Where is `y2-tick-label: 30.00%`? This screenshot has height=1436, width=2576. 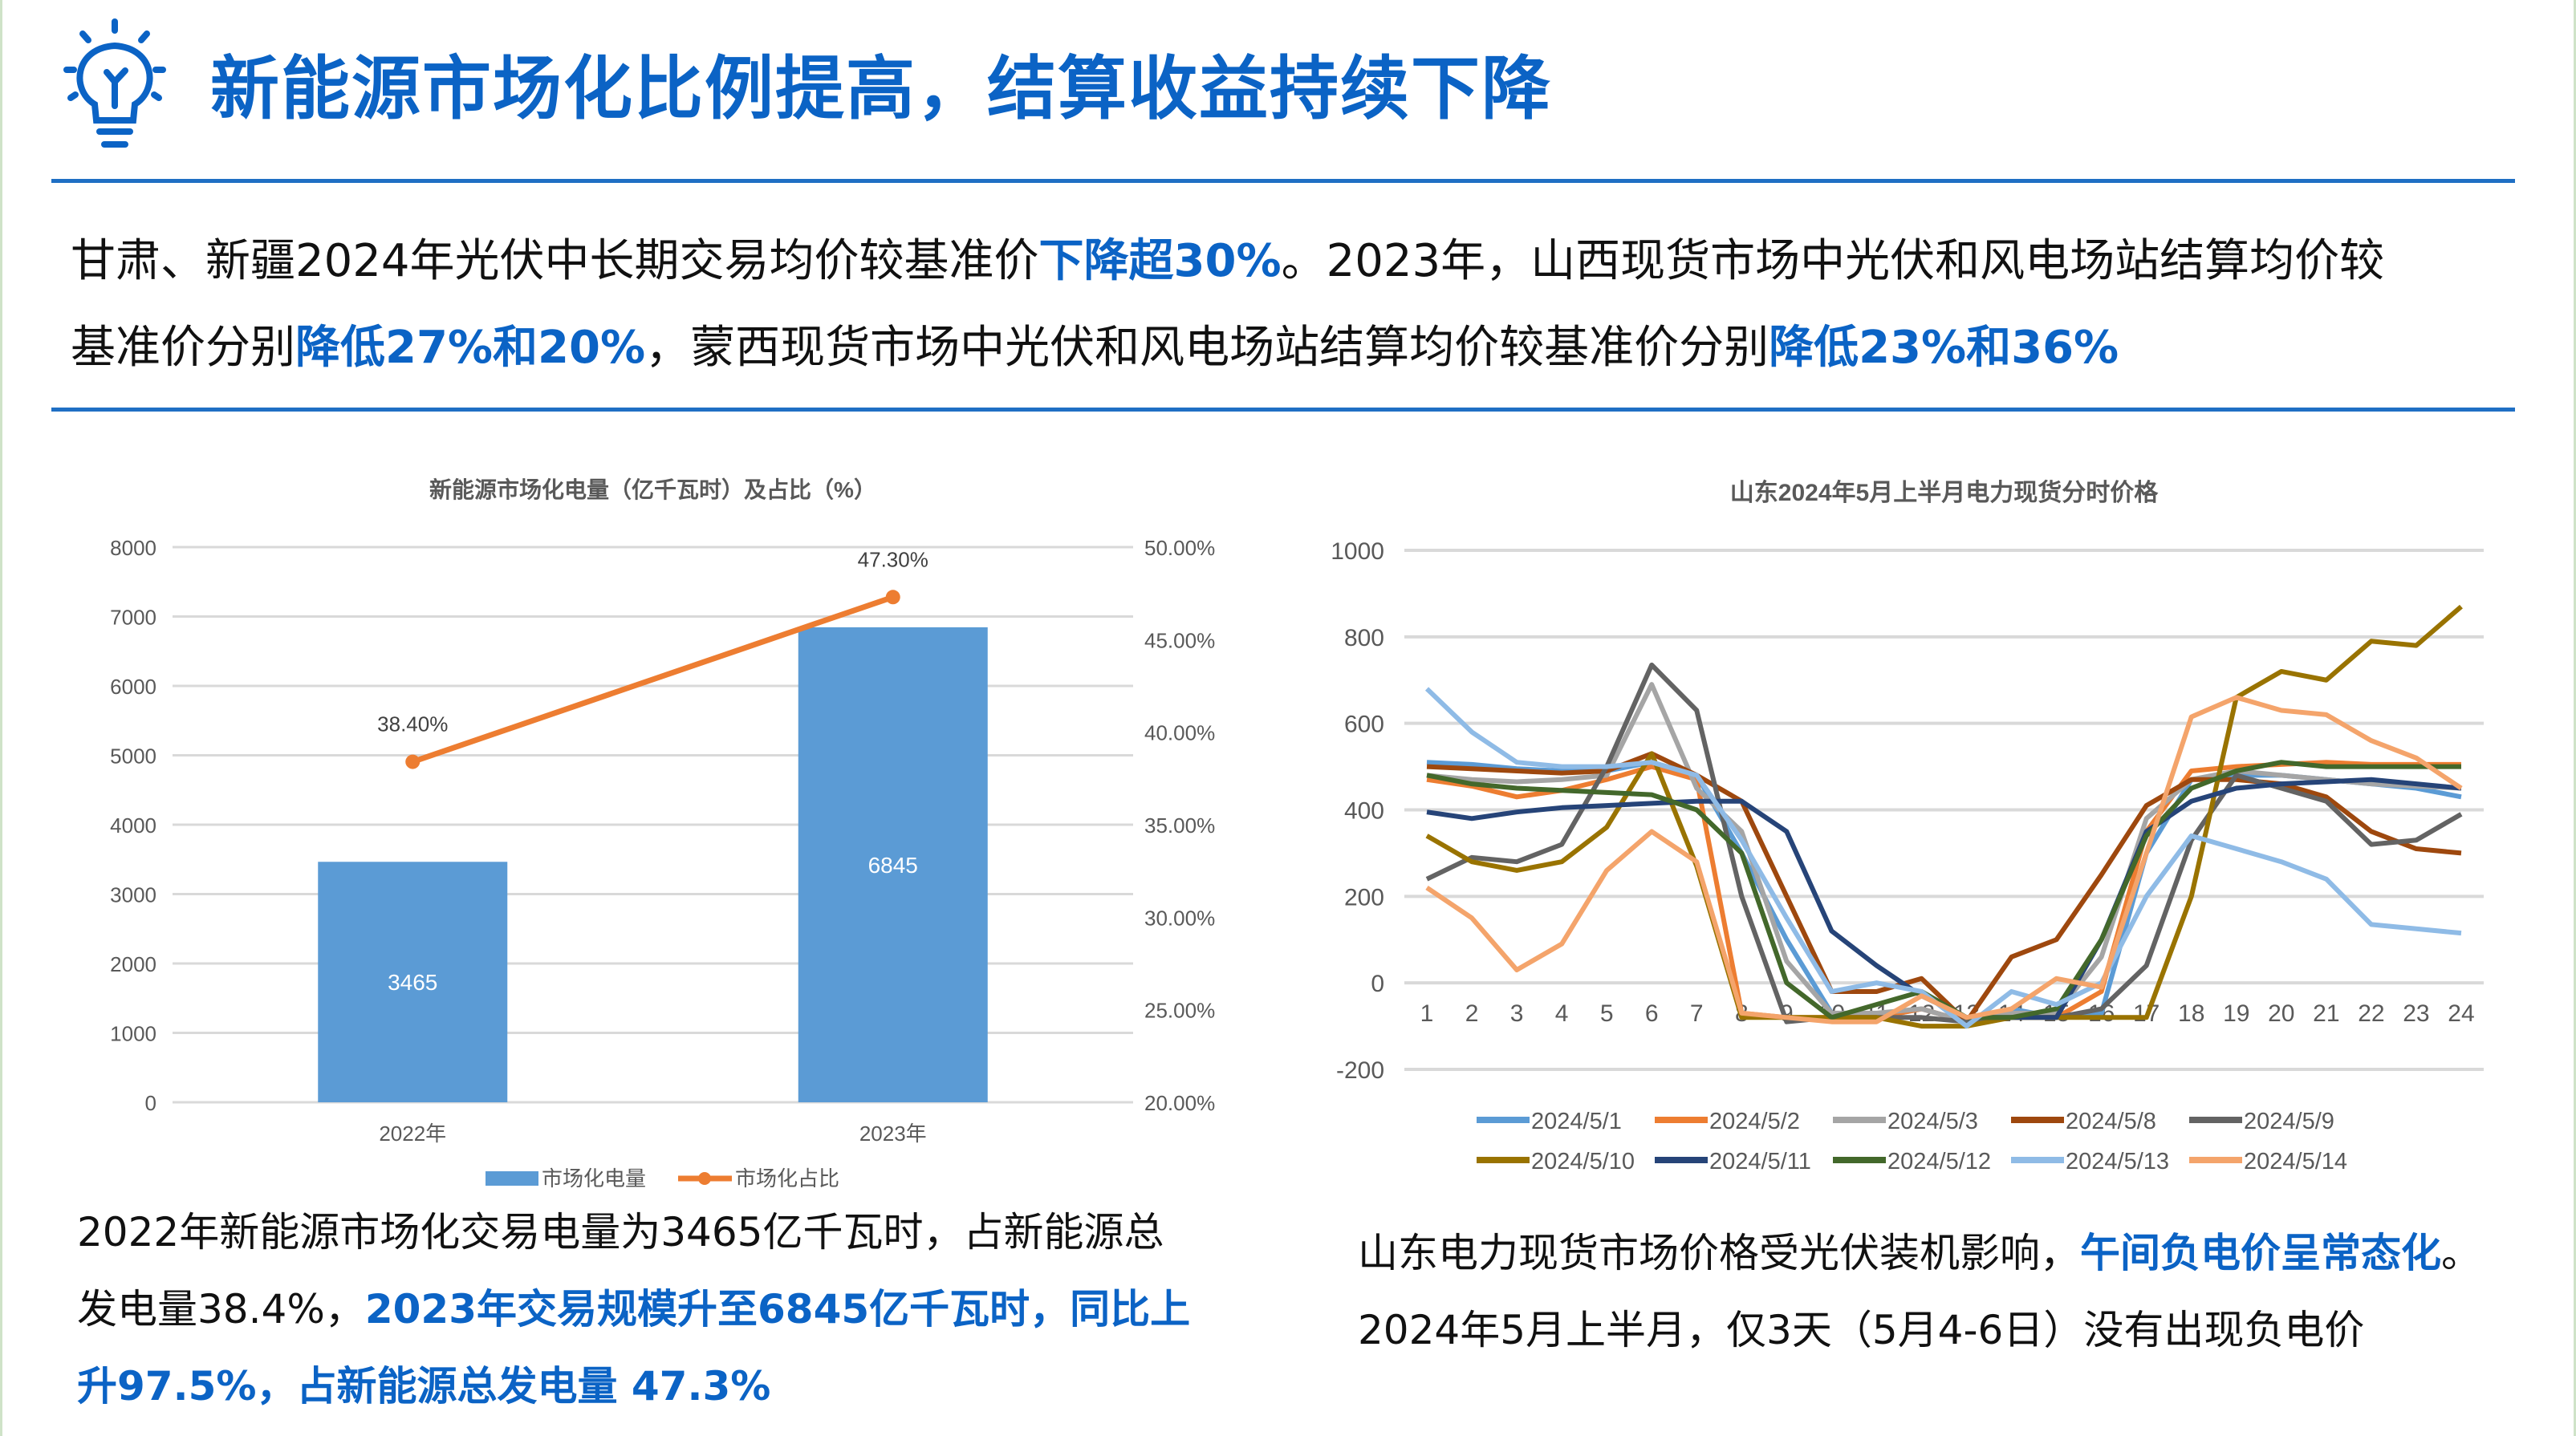 y2-tick-label: 30.00% is located at coordinates (1179, 918).